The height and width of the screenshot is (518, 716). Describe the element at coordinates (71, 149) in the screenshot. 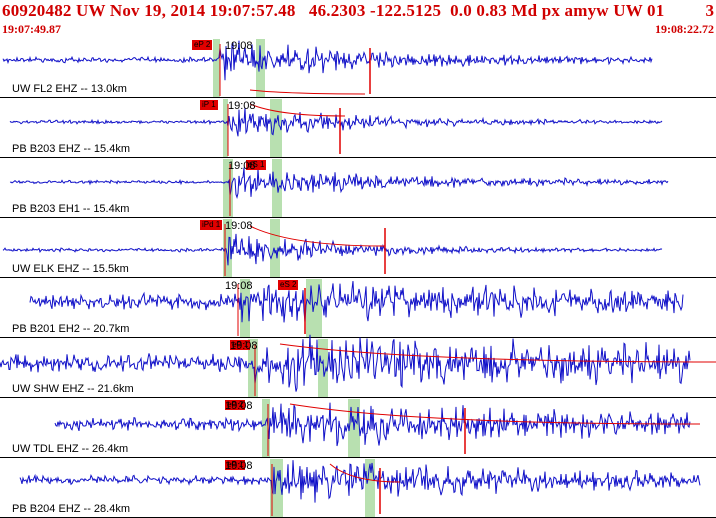

I see `station-label: PB B203 EHZ -- 15.4km` at that location.